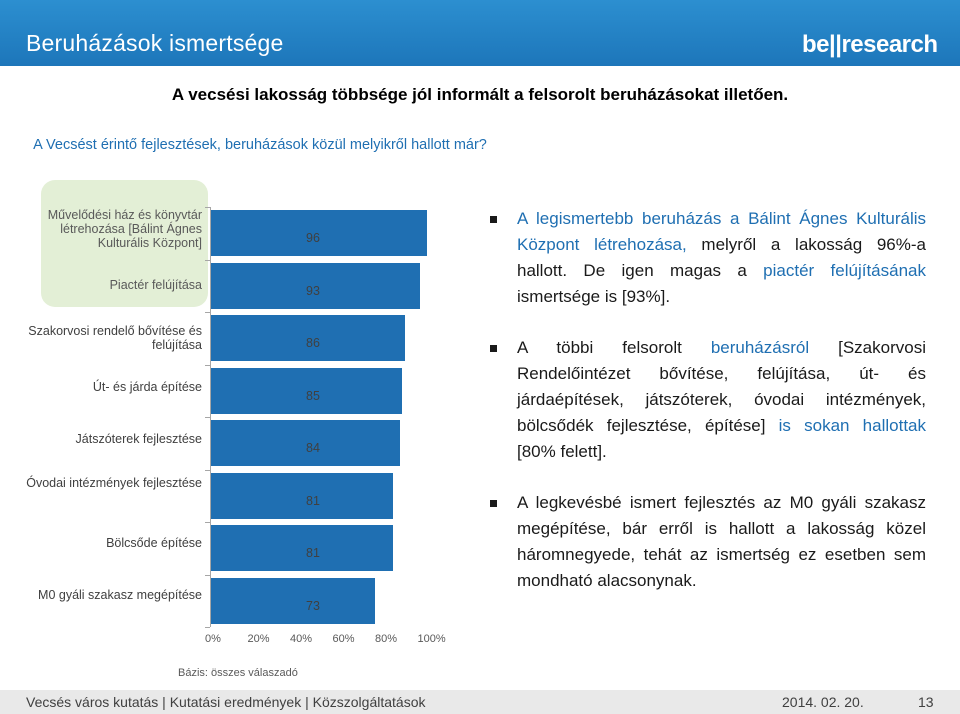 The width and height of the screenshot is (960, 714). What do you see at coordinates (823, 702) in the screenshot?
I see `footer-date: 2014. 02. 20.` at bounding box center [823, 702].